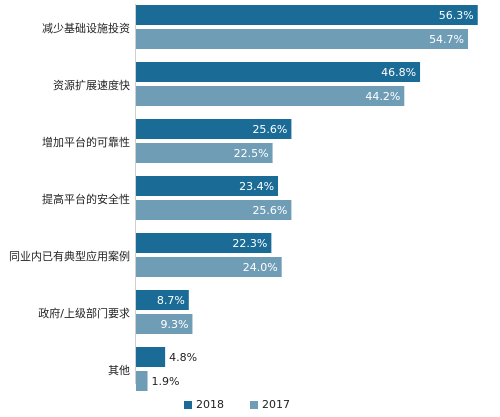 This screenshot has height=417, width=500. What do you see at coordinates (174, 324) in the screenshot?
I see `value-label-2017: 9.3%` at bounding box center [174, 324].